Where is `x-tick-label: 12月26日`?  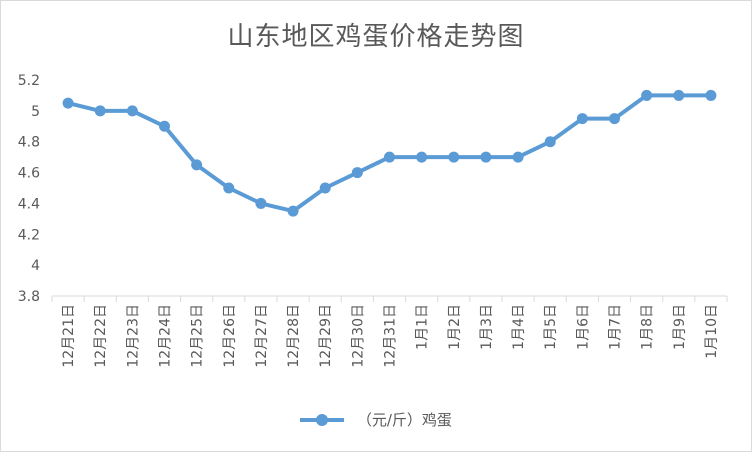
x-tick-label: 12月26日 is located at coordinates (230, 336).